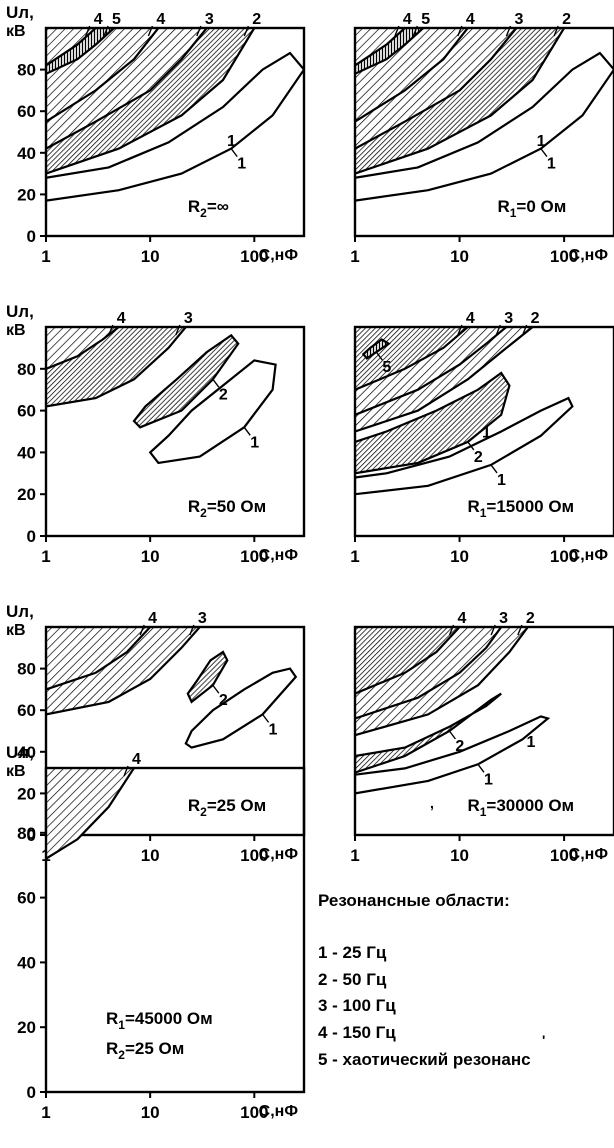  What do you see at coordinates (208, 208) in the screenshot?
I see `annotation-r: R2=∞` at bounding box center [208, 208].